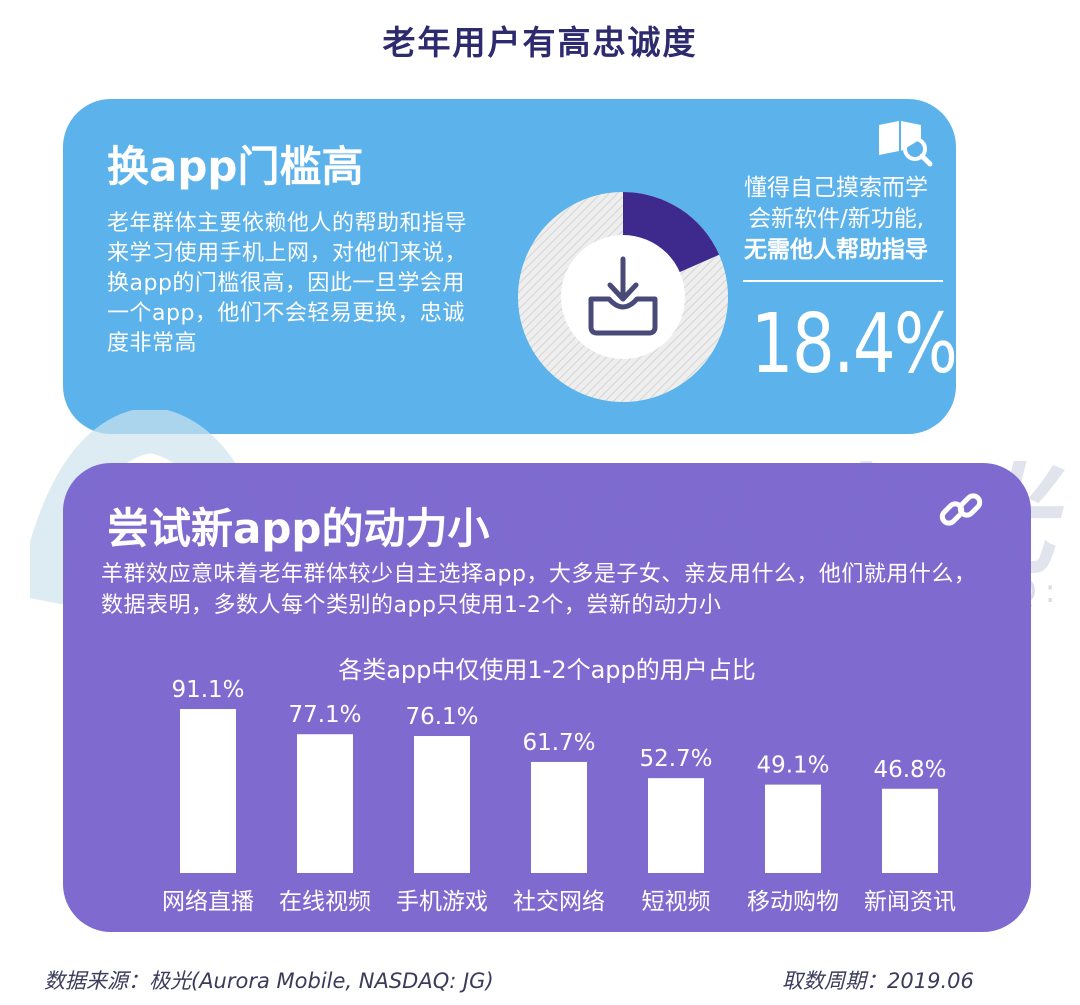  I want to click on low-motivation-heading: 尝试新app的动力小, so click(298, 528).